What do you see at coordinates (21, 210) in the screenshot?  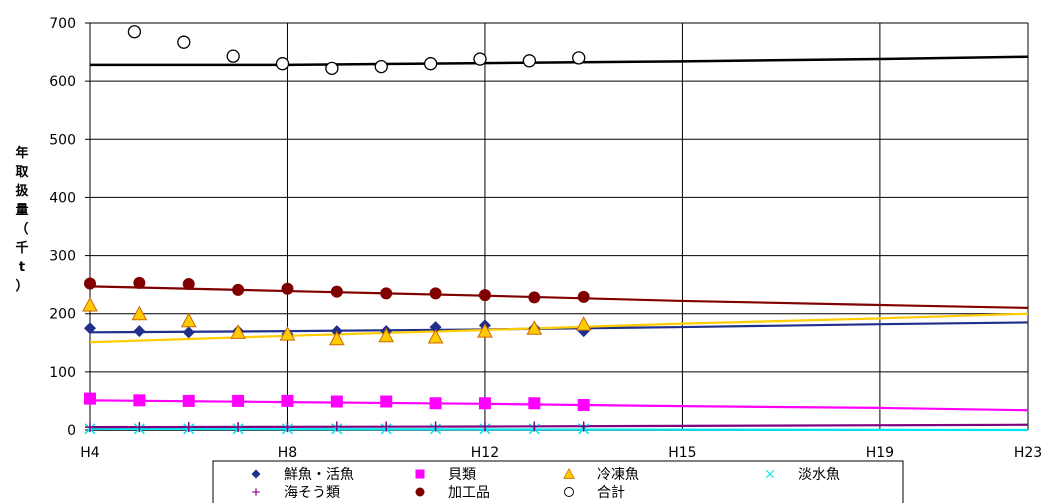 I see `y-label-char: 量` at bounding box center [21, 210].